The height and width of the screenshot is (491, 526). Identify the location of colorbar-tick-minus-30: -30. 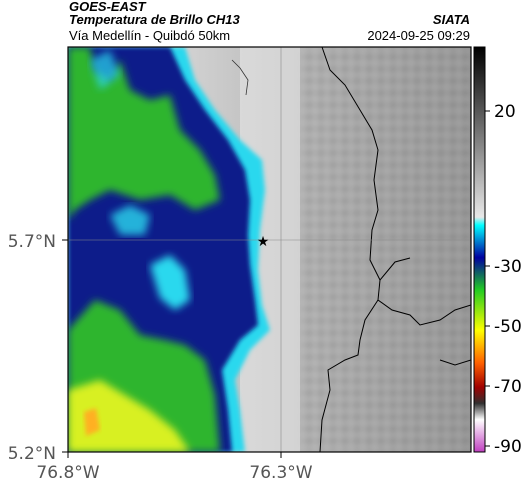
(508, 267).